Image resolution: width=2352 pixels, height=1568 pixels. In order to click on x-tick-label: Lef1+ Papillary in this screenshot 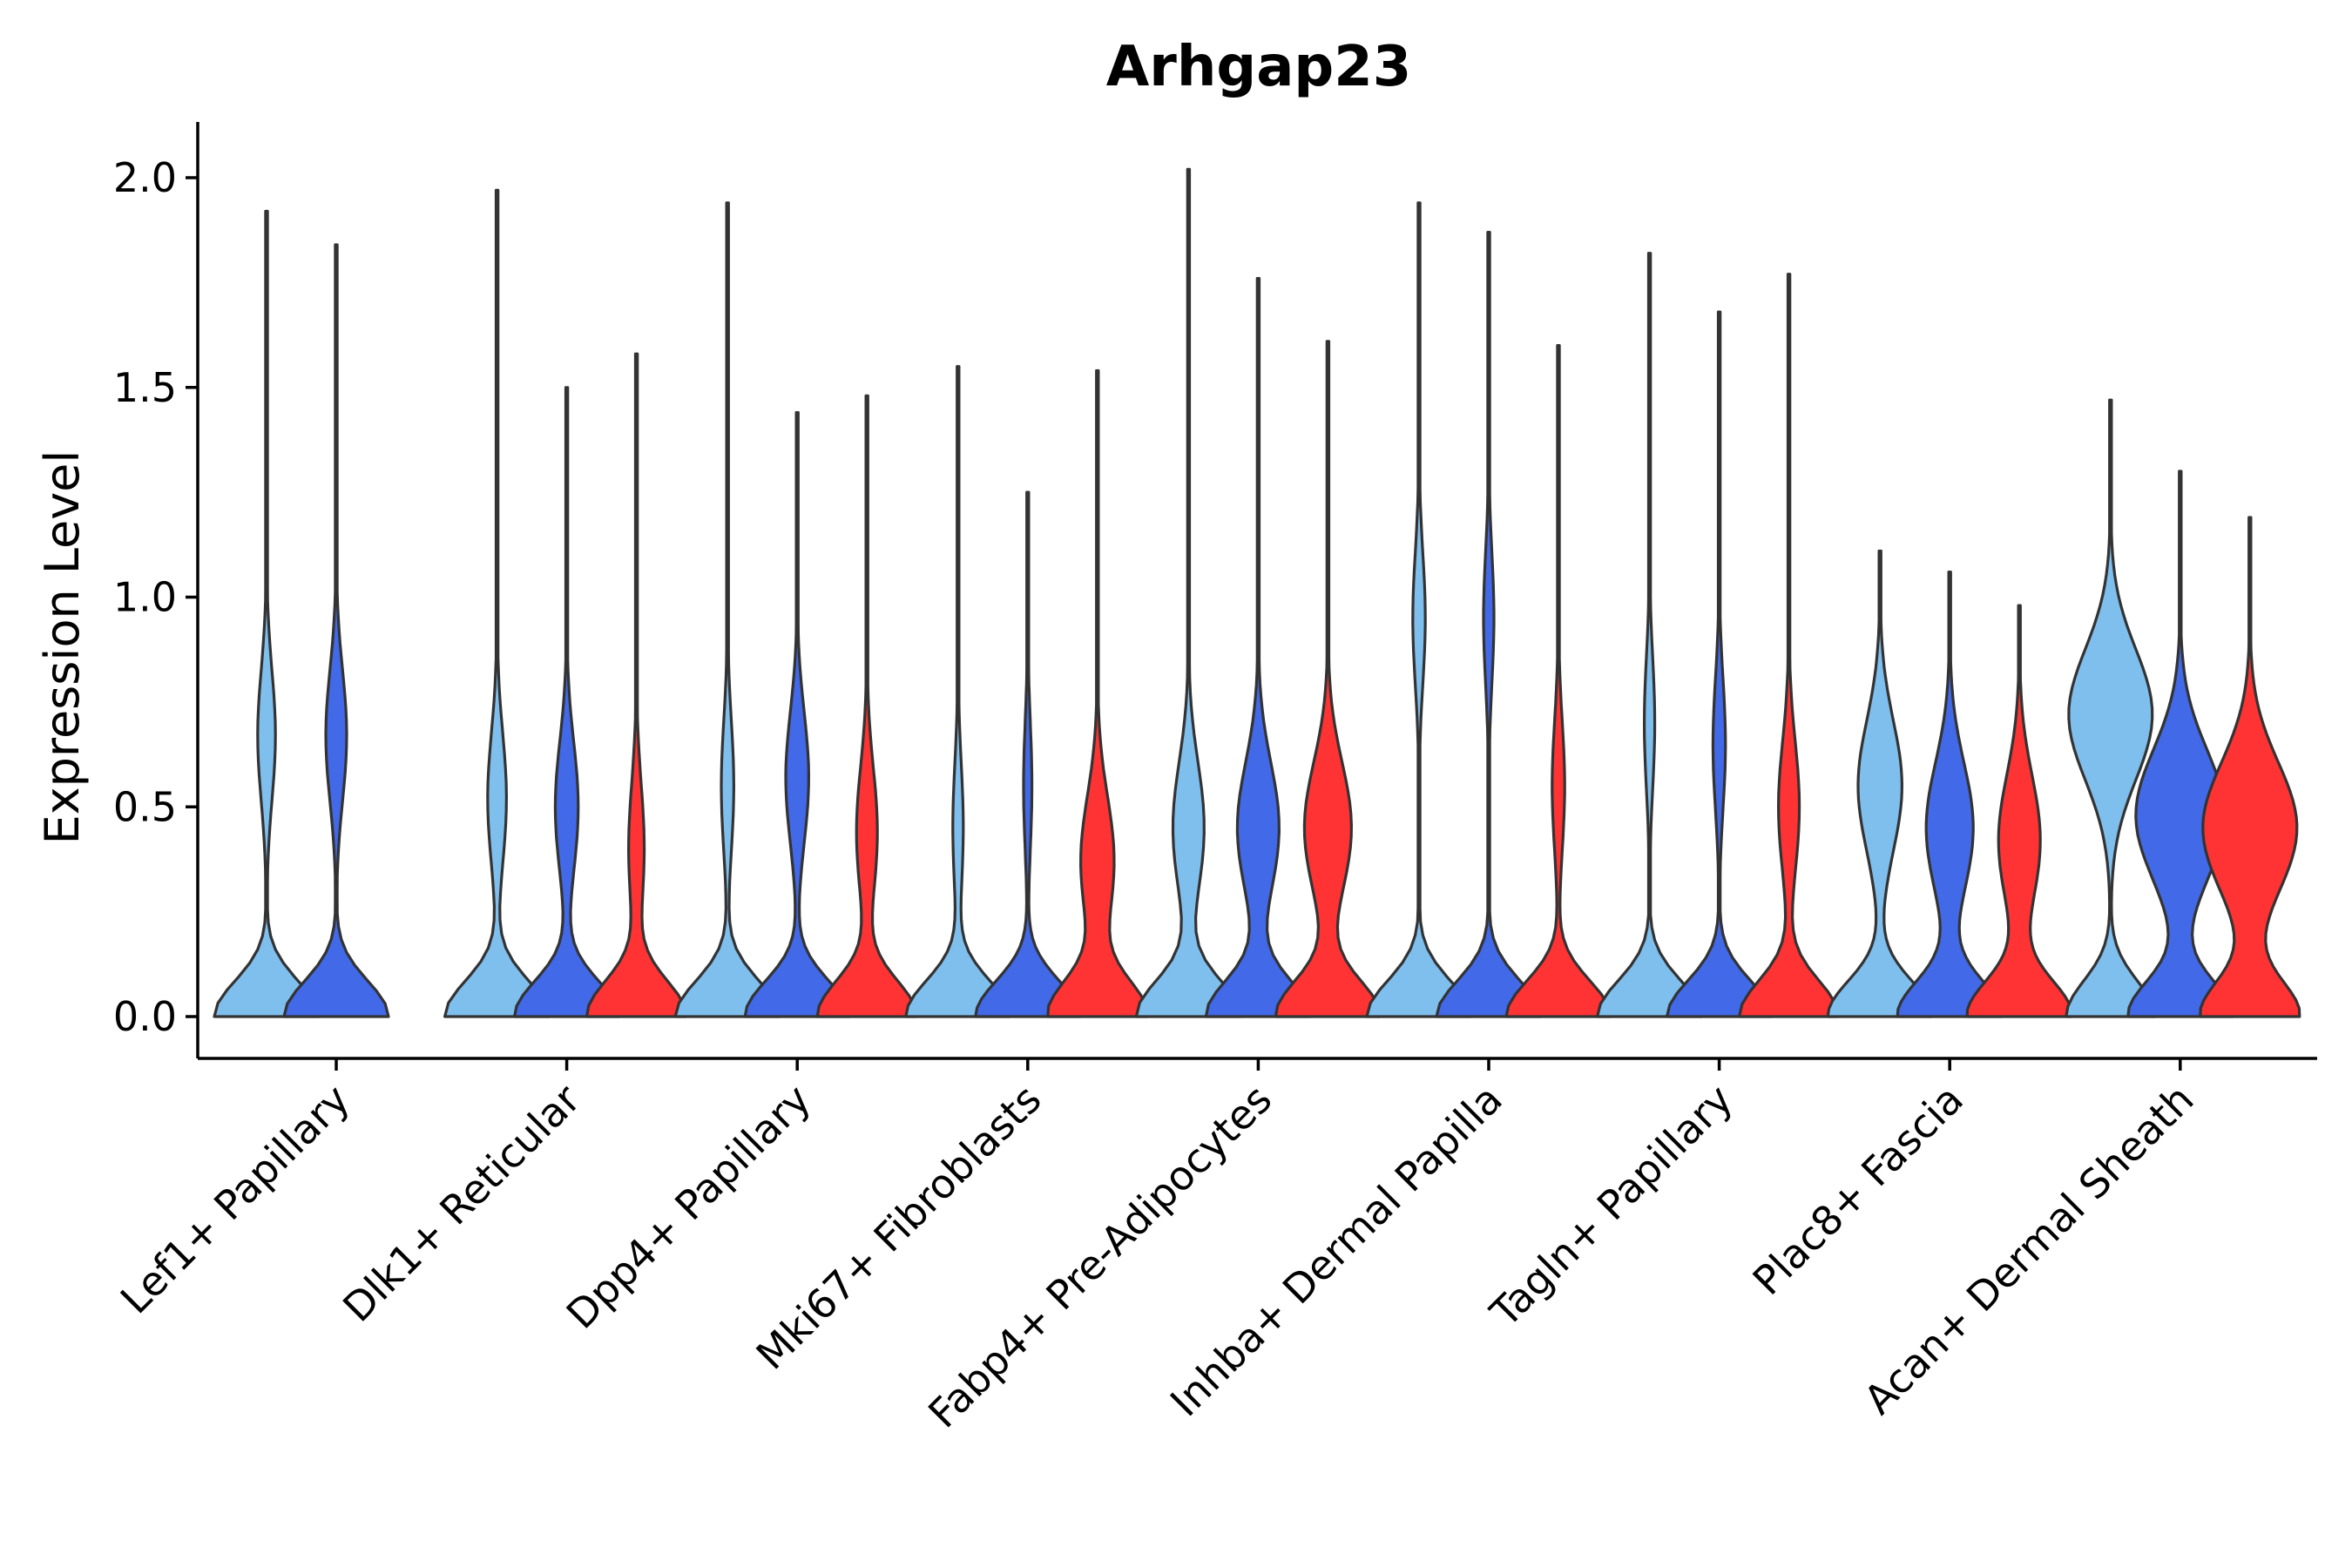, I will do `click(235, 1199)`.